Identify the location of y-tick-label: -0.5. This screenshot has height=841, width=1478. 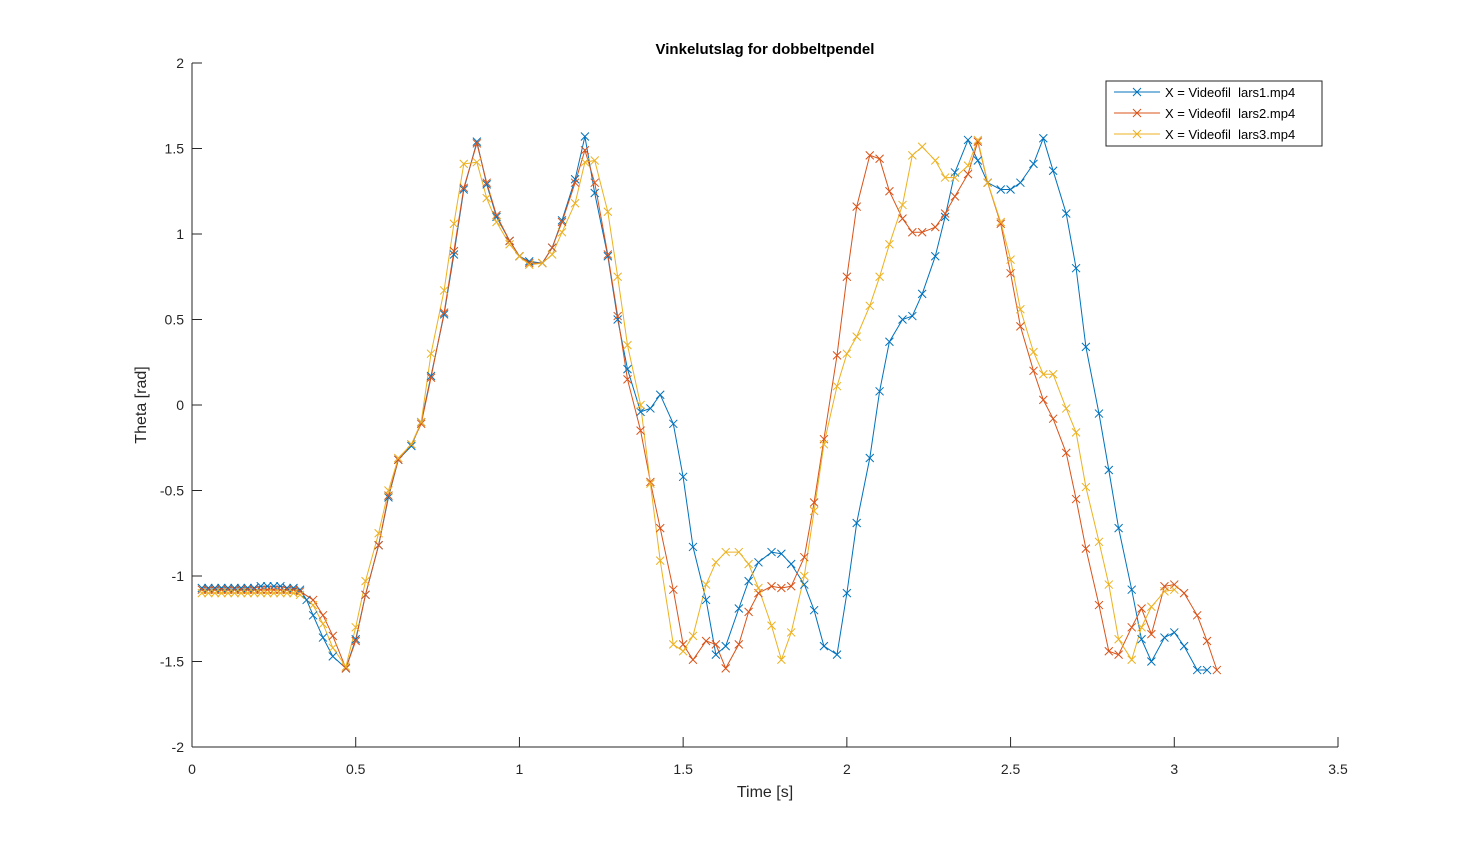
(172, 491).